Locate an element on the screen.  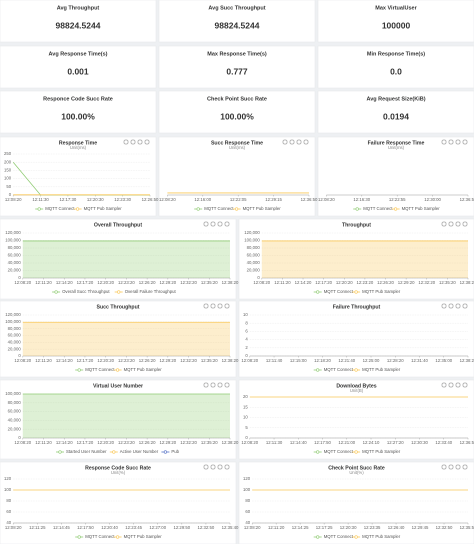
legend-label: Started User Number is located at coordinates (86, 451).